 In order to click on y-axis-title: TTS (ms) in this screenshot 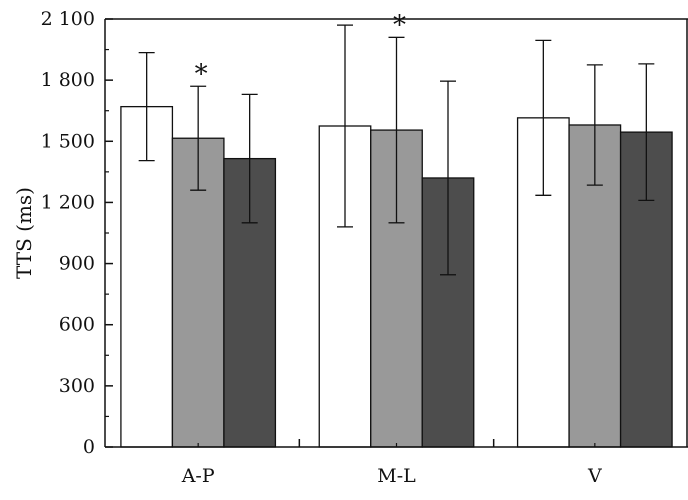, I will do `click(24, 233)`.